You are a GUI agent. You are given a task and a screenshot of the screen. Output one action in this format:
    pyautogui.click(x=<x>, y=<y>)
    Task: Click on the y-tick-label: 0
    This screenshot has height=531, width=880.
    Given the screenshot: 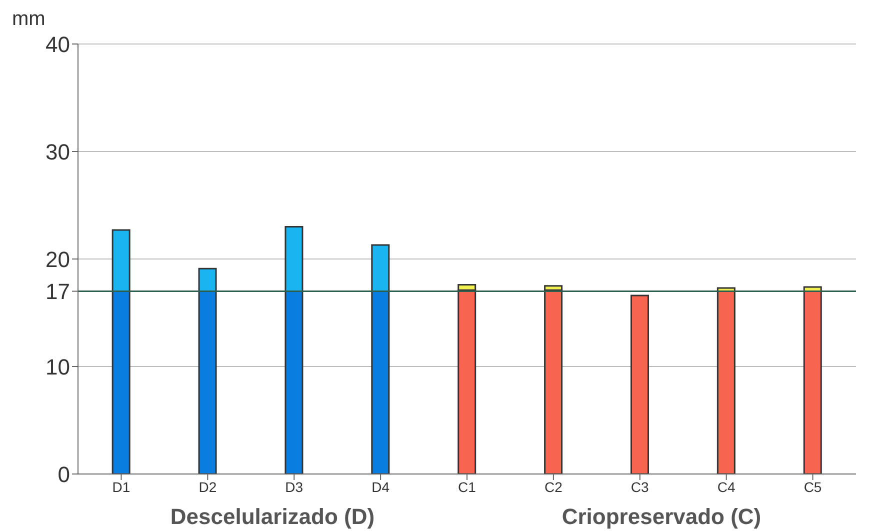 What is the action you would take?
    pyautogui.click(x=64, y=474)
    